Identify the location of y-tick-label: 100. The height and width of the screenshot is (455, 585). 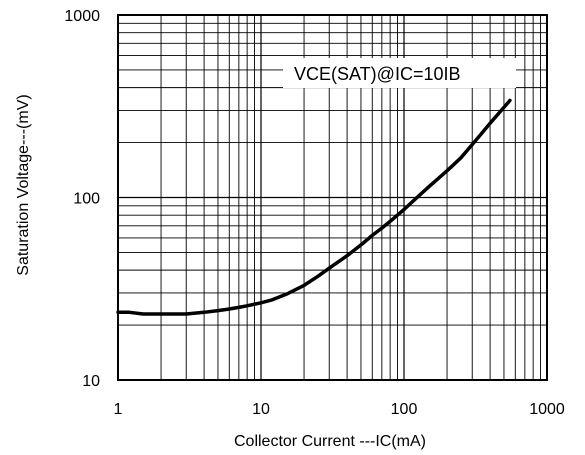
(86, 199).